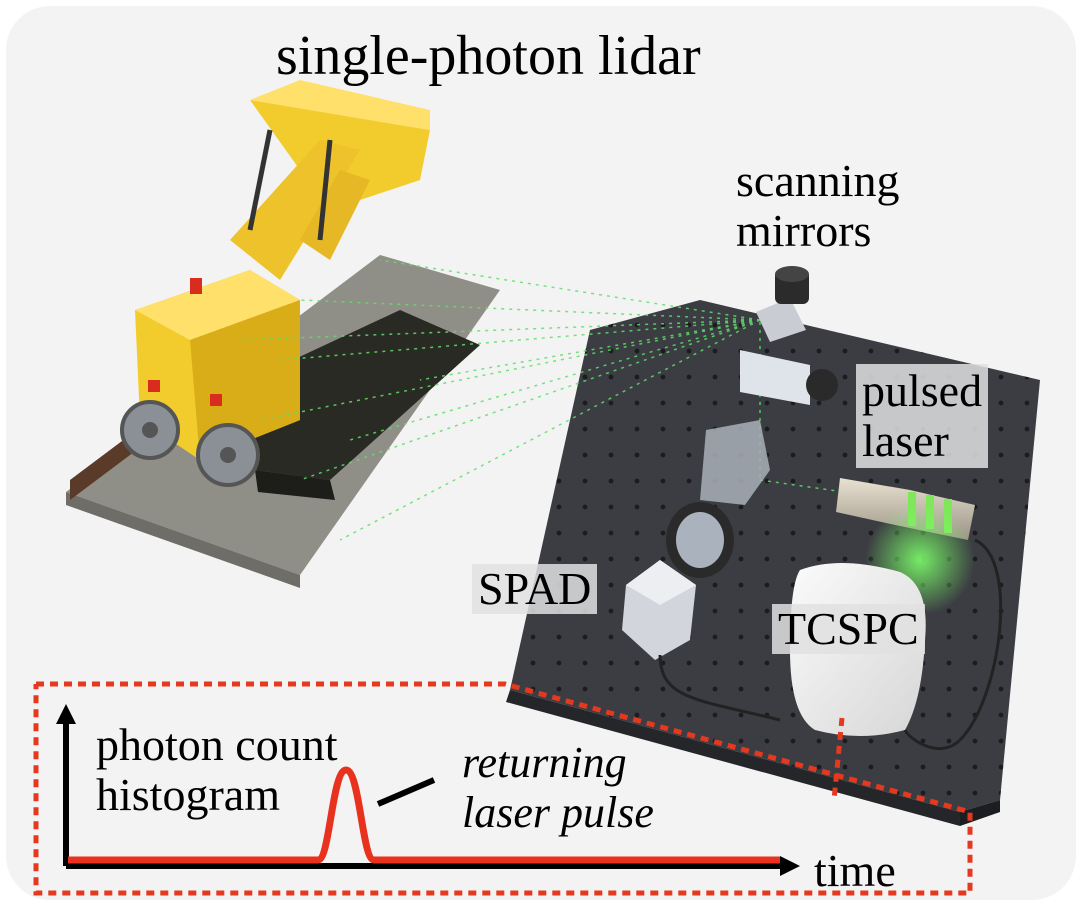 Image resolution: width=1084 pixels, height=908 pixels. I want to click on diagram-title: single-photon lidar, so click(488, 56).